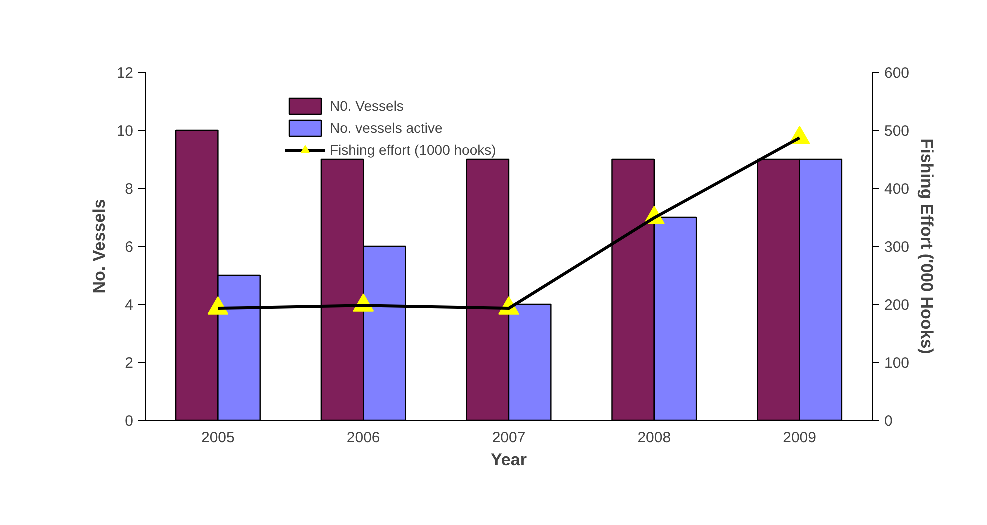  Describe the element at coordinates (897, 73) in the screenshot. I see `y2-tick-label: 600` at that location.